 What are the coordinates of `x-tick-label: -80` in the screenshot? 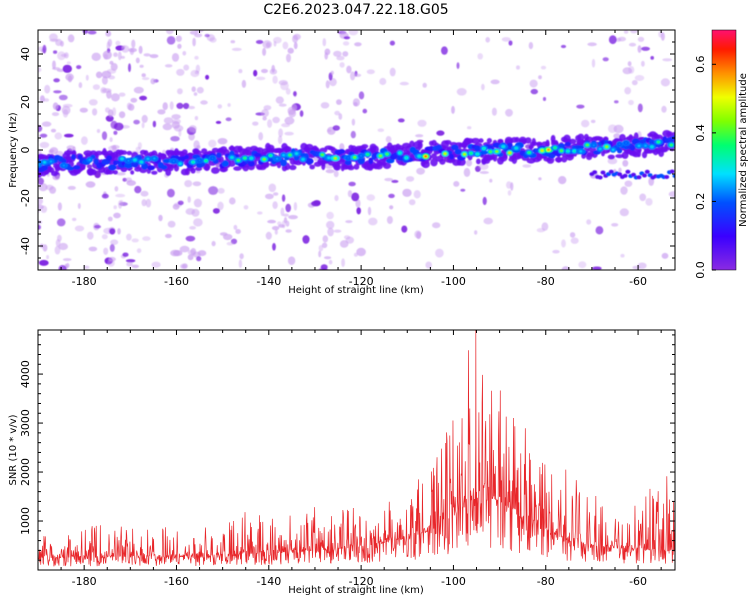 It's located at (546, 581).